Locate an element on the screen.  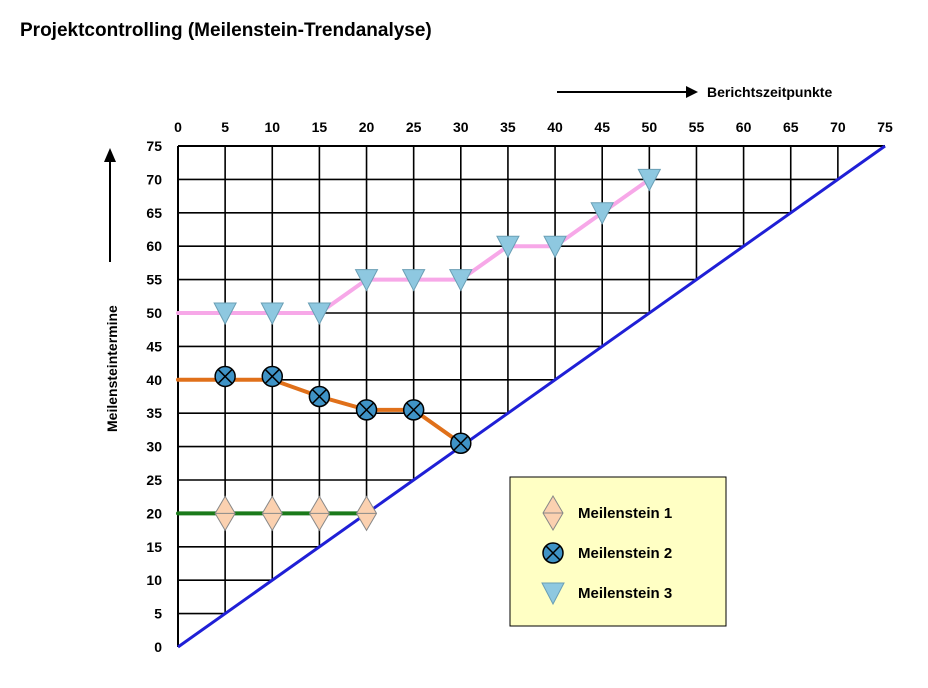
x-tick-label: 20 is located at coordinates (367, 127).